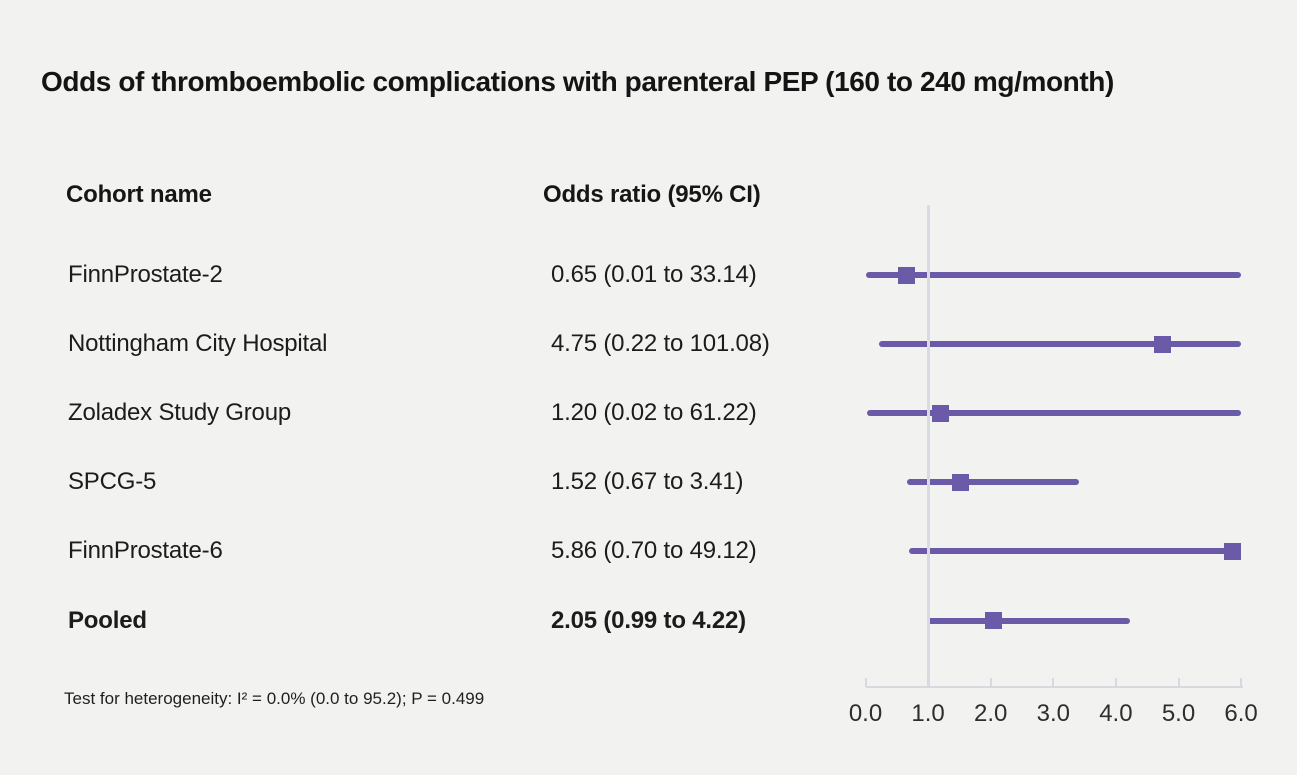 The height and width of the screenshot is (775, 1297). Describe the element at coordinates (1241, 713) in the screenshot. I see `x-axis-tick-label: 6.0` at that location.